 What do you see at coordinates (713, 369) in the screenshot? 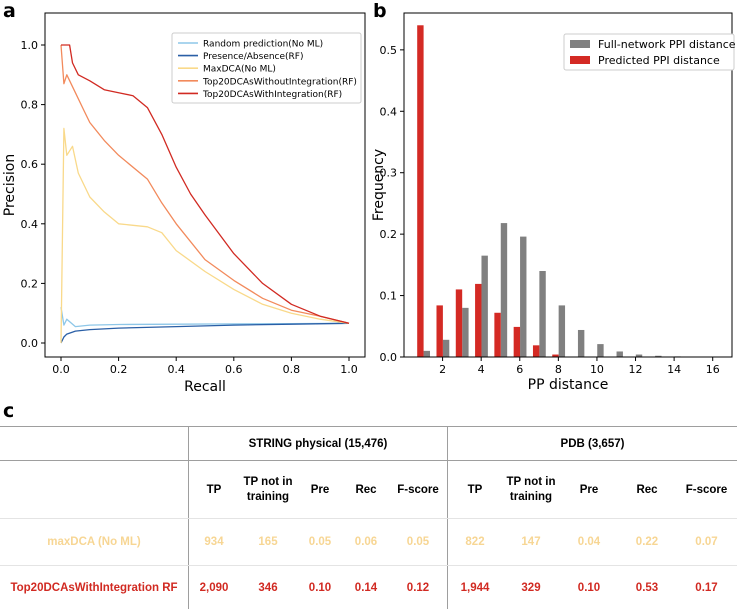
I see `x-tick-label: 16` at bounding box center [713, 369].